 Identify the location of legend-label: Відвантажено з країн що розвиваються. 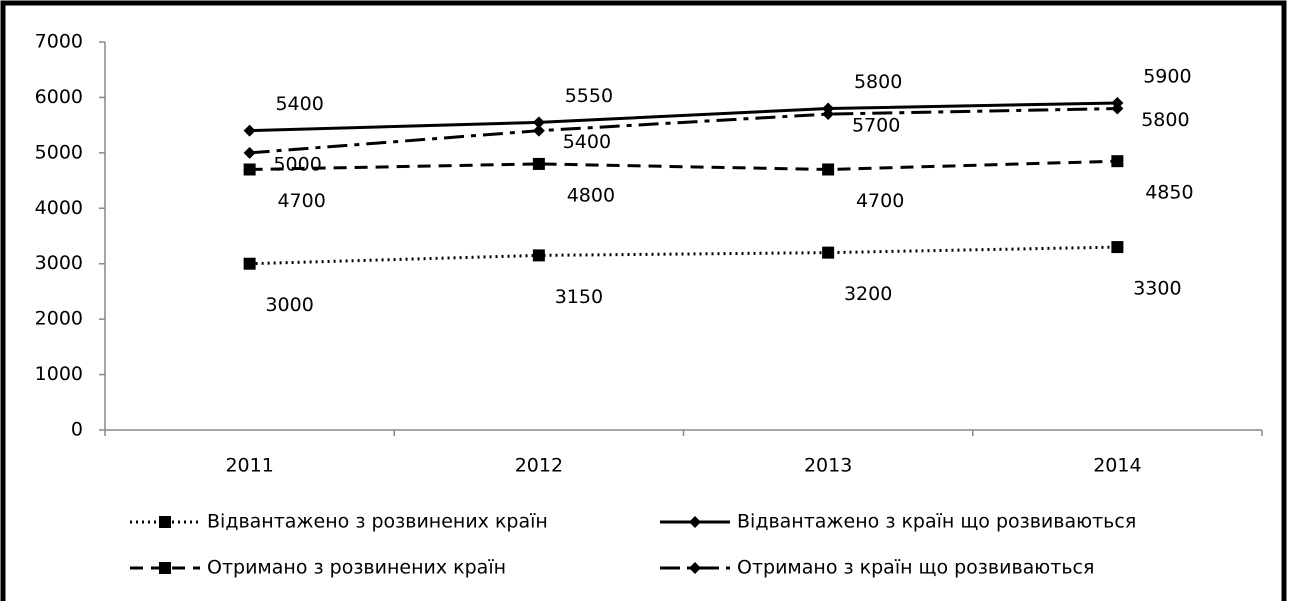
(936, 522).